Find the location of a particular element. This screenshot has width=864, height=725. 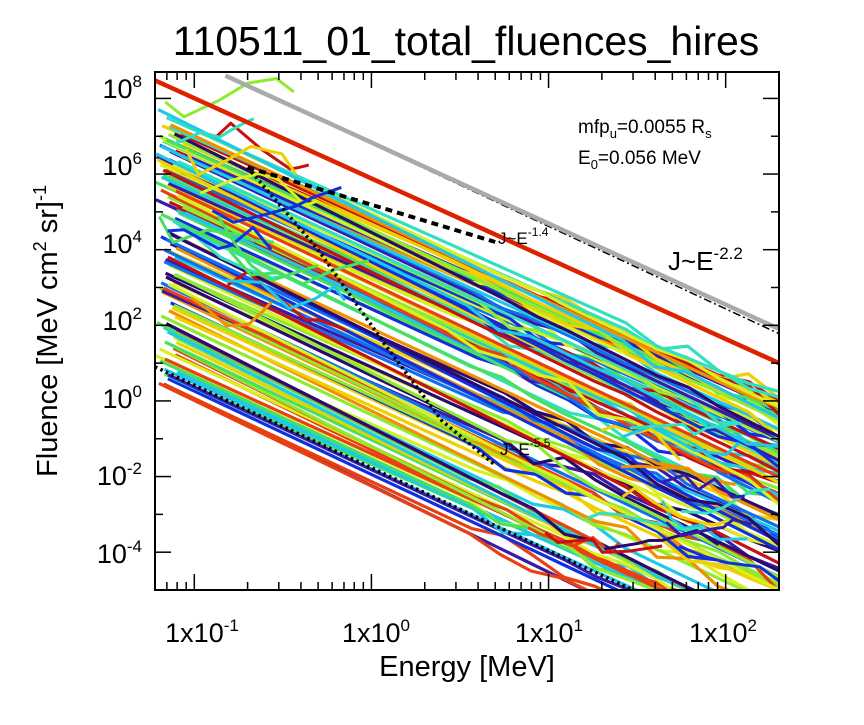

y-tick-label-3: 10⁰ is located at coordinates (122, 398).